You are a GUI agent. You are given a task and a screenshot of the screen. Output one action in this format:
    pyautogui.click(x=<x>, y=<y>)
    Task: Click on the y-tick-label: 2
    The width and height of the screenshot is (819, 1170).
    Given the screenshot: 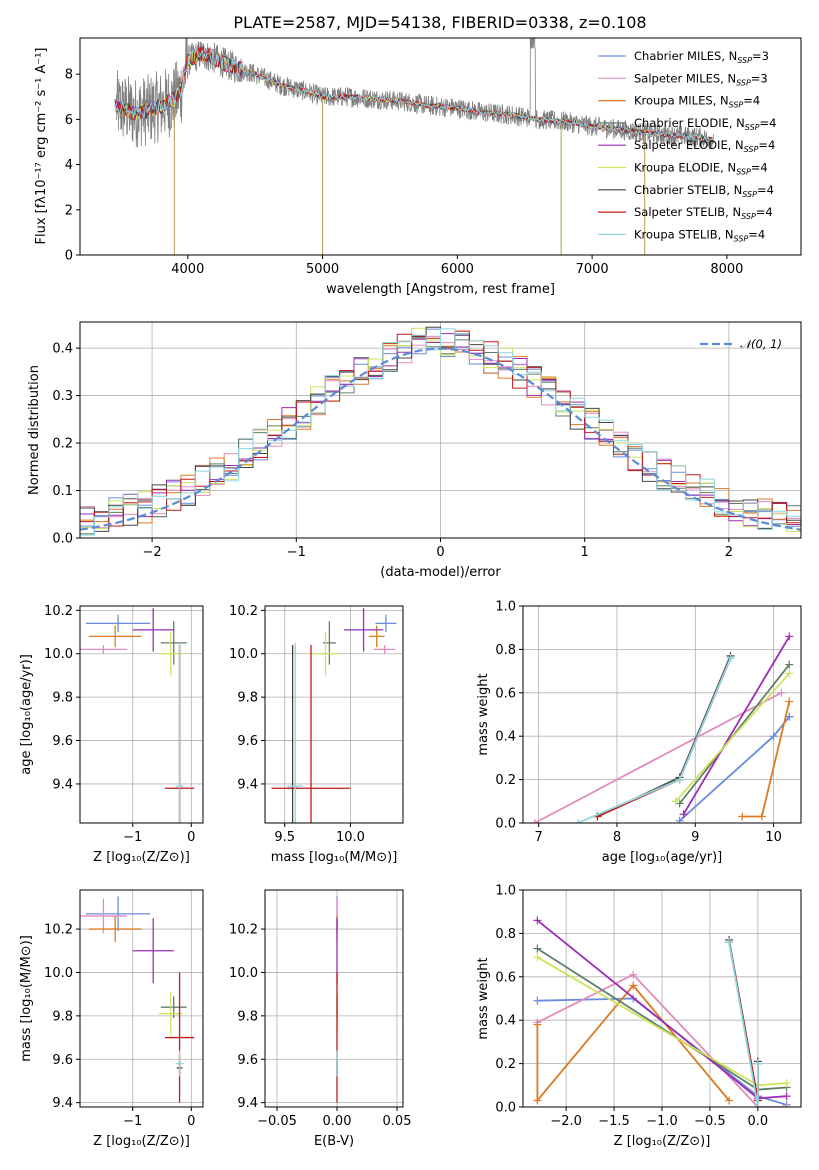 What is the action you would take?
    pyautogui.click(x=69, y=210)
    